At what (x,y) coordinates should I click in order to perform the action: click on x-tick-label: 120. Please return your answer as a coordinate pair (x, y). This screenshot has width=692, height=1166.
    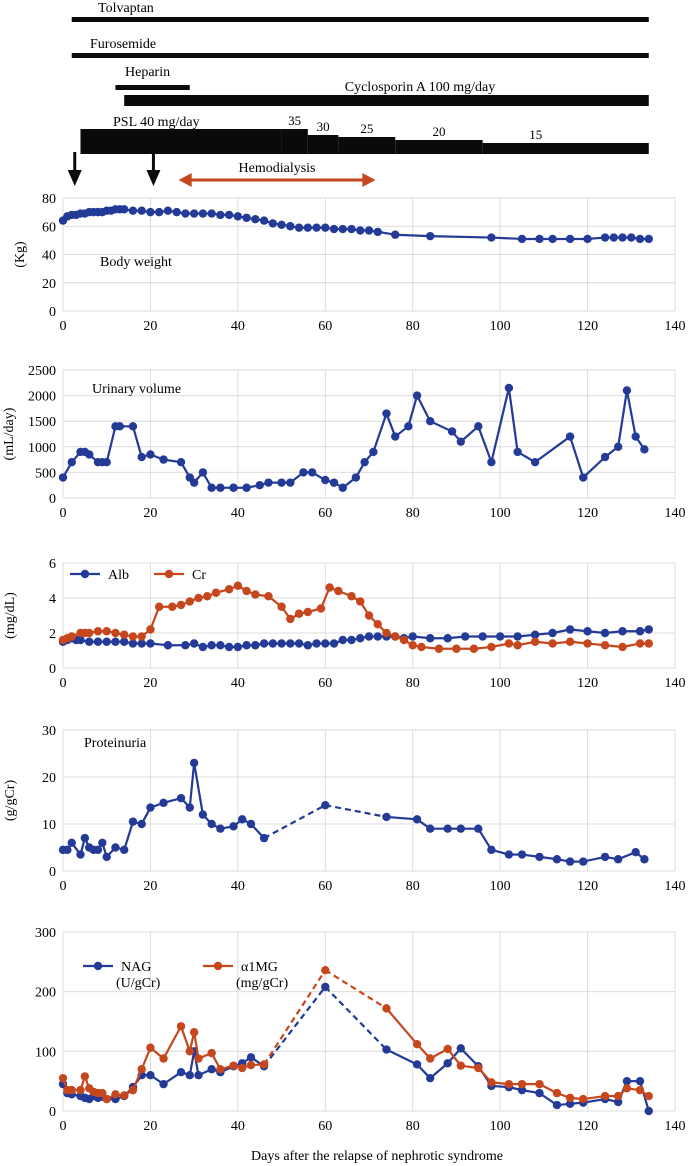
    Looking at the image, I should click on (587, 1126).